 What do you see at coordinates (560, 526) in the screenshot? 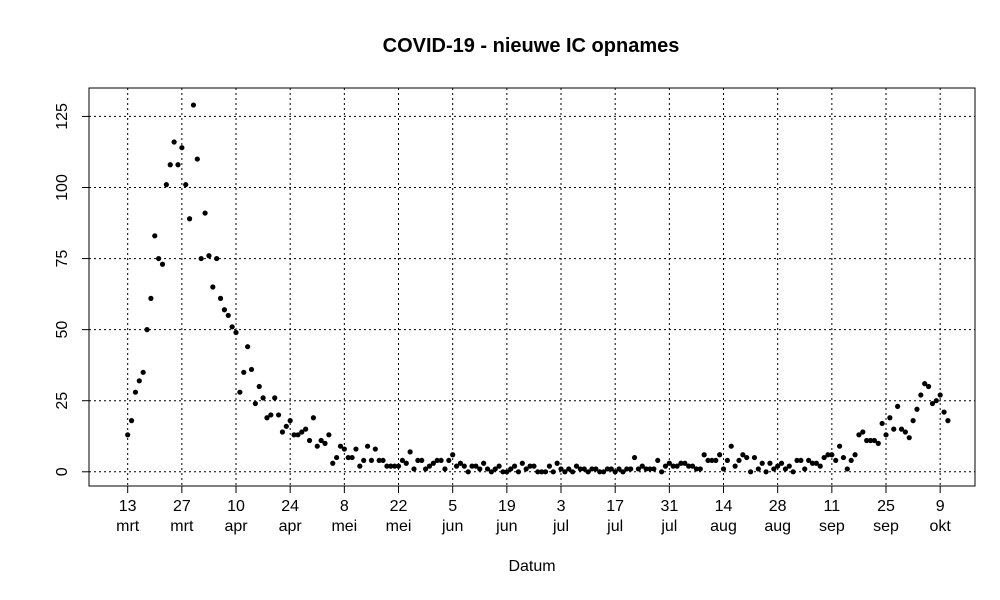
I see `x-tick-label-month: jul` at bounding box center [560, 526].